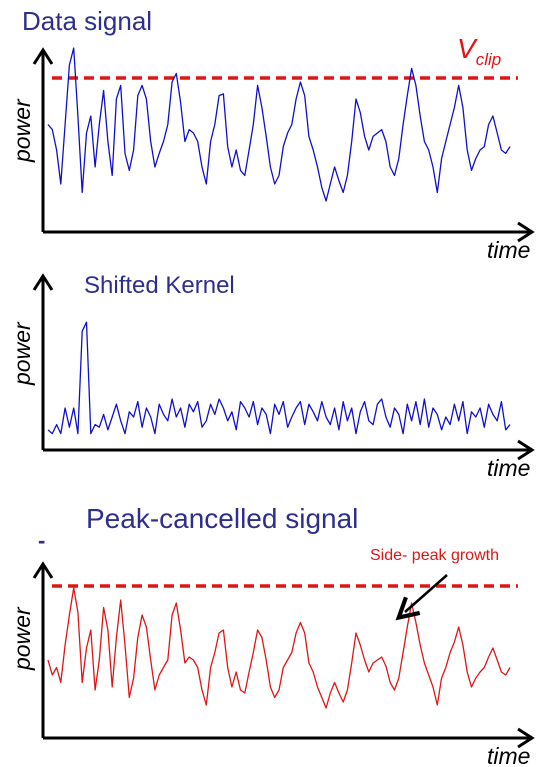 This screenshot has width=560, height=767. Describe the element at coordinates (87, 21) in the screenshot. I see `panel-title: Data signal` at that location.